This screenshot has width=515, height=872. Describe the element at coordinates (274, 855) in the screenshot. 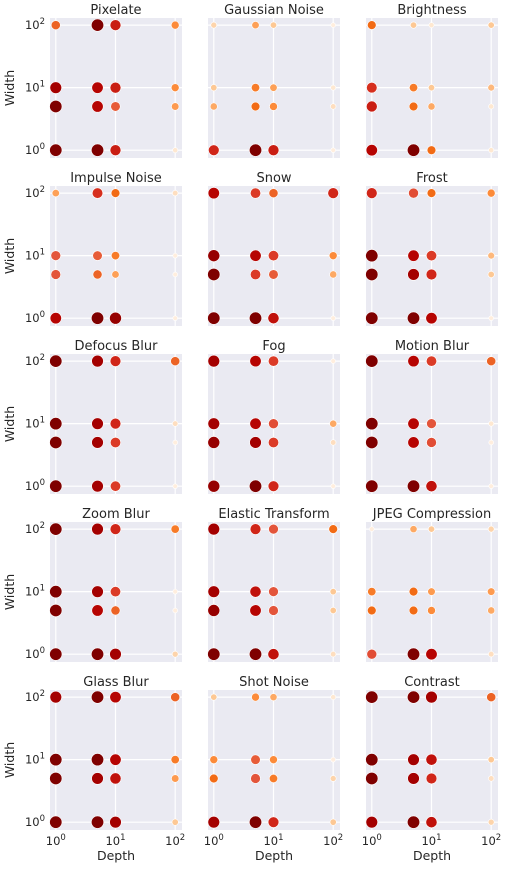

I see `x-axis-label: Depth` at that location.